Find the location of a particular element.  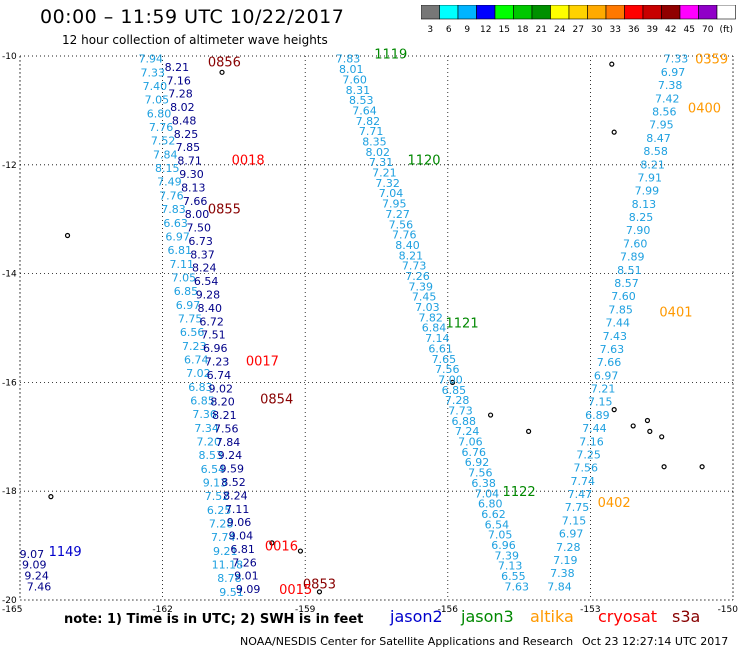

swh-value: 6.25 is located at coordinates (219, 510).